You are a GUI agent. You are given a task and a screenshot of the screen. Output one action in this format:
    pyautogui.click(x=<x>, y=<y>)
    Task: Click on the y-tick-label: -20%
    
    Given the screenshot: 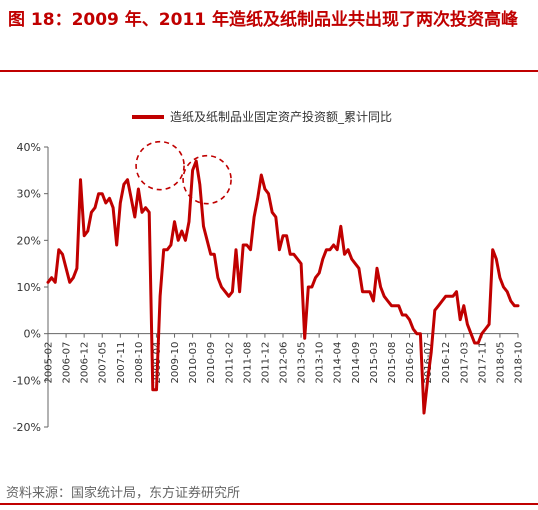 What is the action you would take?
    pyautogui.click(x=27, y=427)
    